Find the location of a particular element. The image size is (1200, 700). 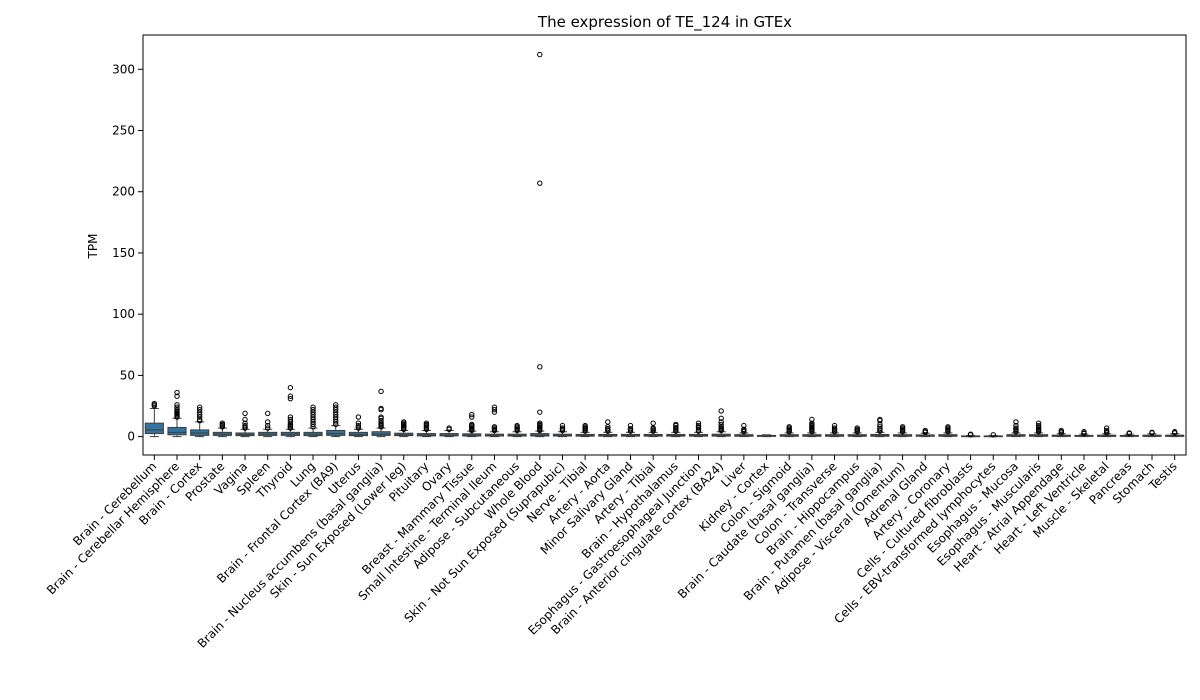

x-tick-label: Brain - Cerebellar Hemisphere is located at coordinates (113, 528).